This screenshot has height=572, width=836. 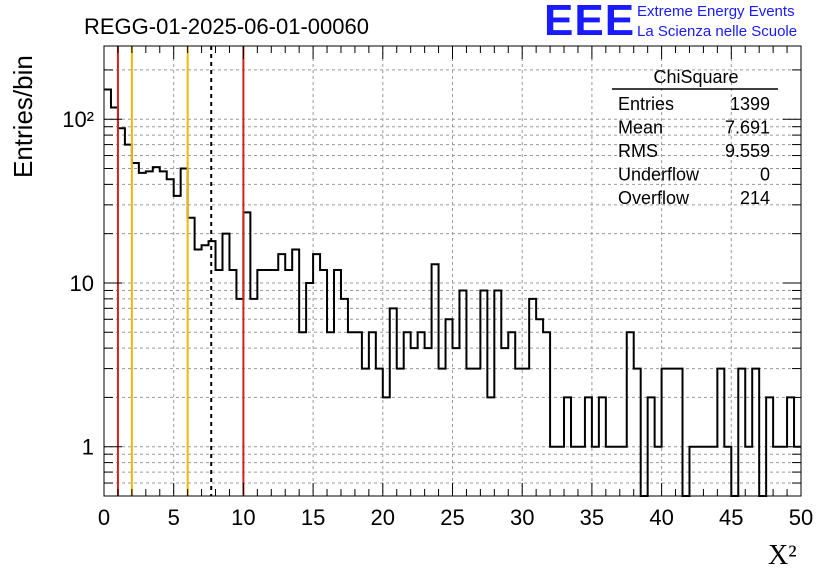 What do you see at coordinates (695, 77) in the screenshot?
I see `stats-title: ChiSquare` at bounding box center [695, 77].